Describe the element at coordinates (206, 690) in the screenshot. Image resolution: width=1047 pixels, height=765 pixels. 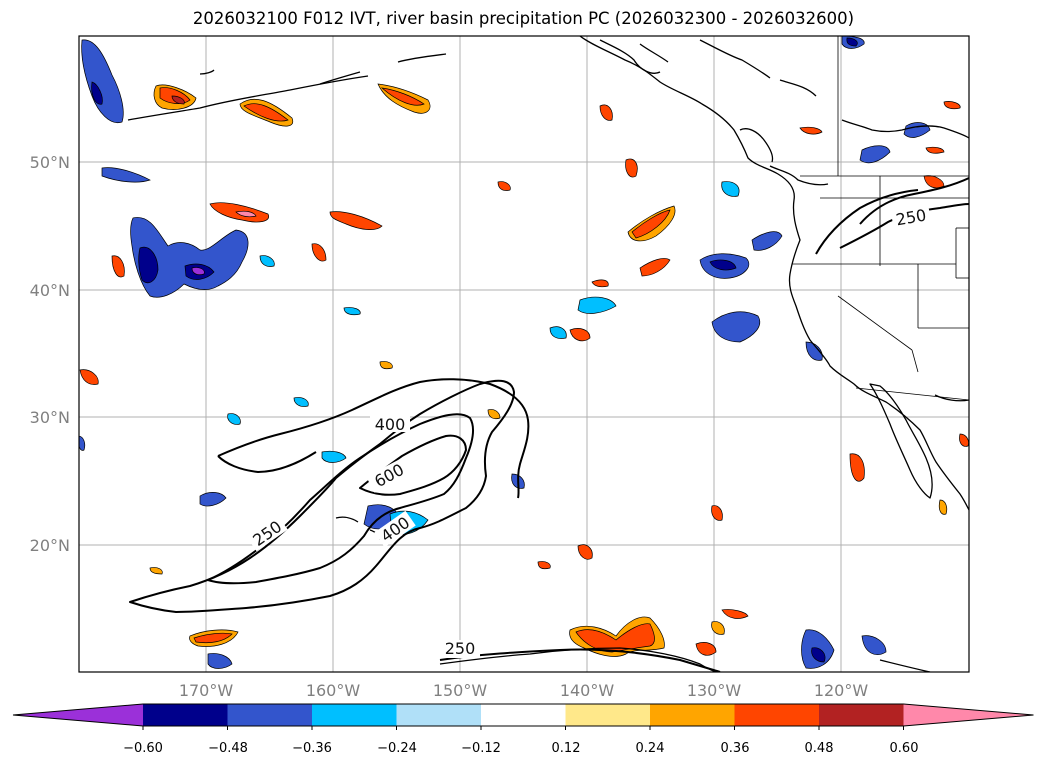
I see `lon-label-170w: 170°W` at that location.